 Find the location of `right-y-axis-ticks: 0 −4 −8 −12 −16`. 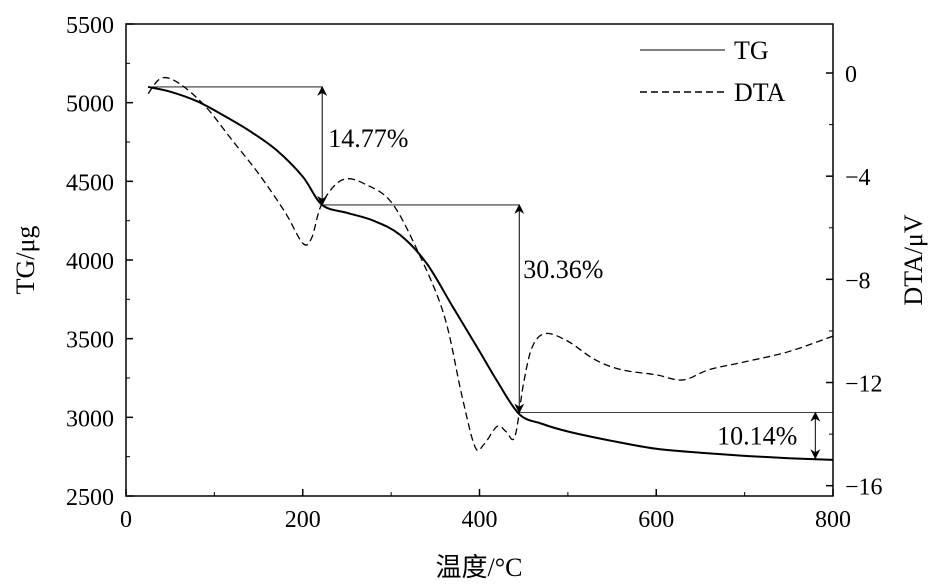

right-y-axis-ticks: 0 −4 −8 −12 −16 is located at coordinates (854, 281).